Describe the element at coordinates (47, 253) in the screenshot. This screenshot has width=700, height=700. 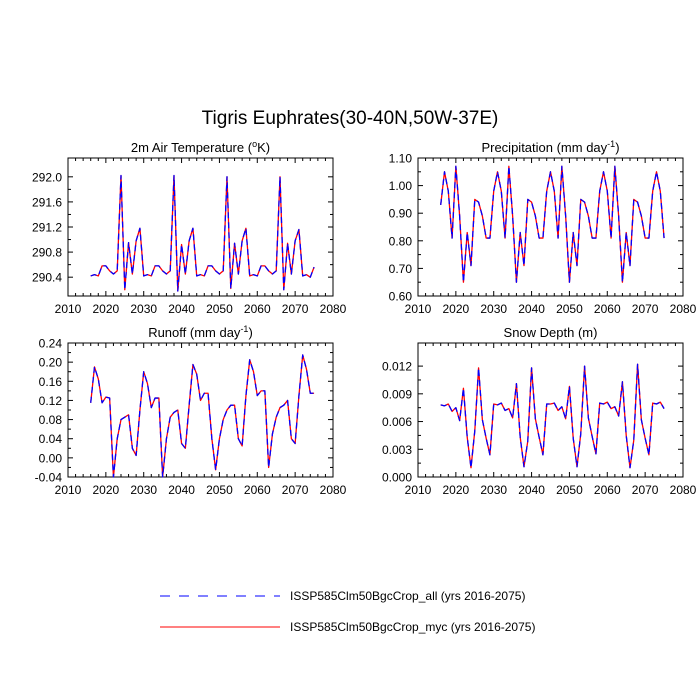
I see `y-tick-label: 290.8` at that location.